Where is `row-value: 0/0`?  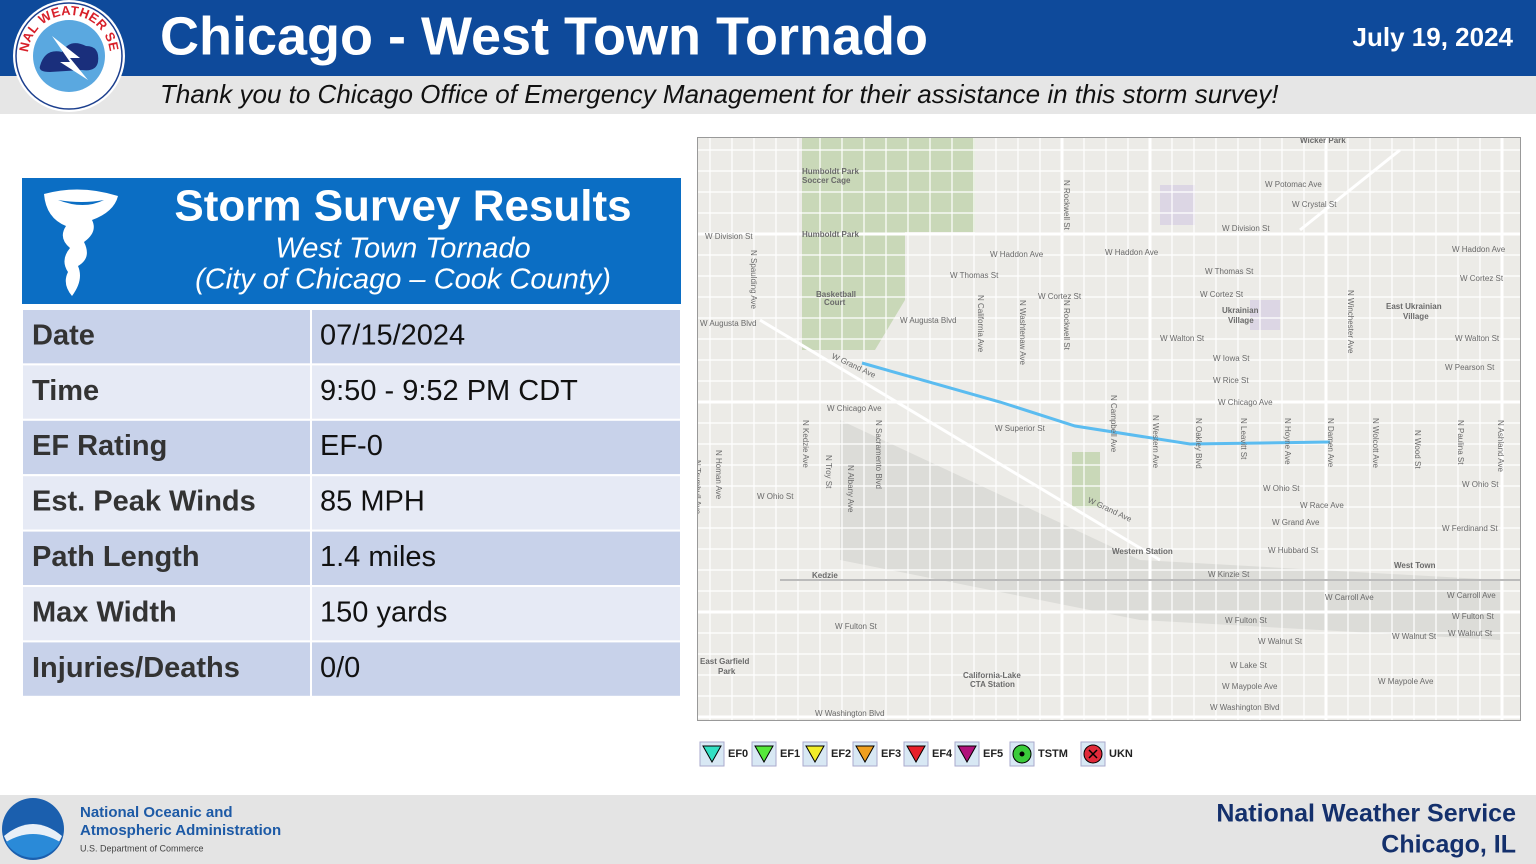 row-value: 0/0 is located at coordinates (340, 668).